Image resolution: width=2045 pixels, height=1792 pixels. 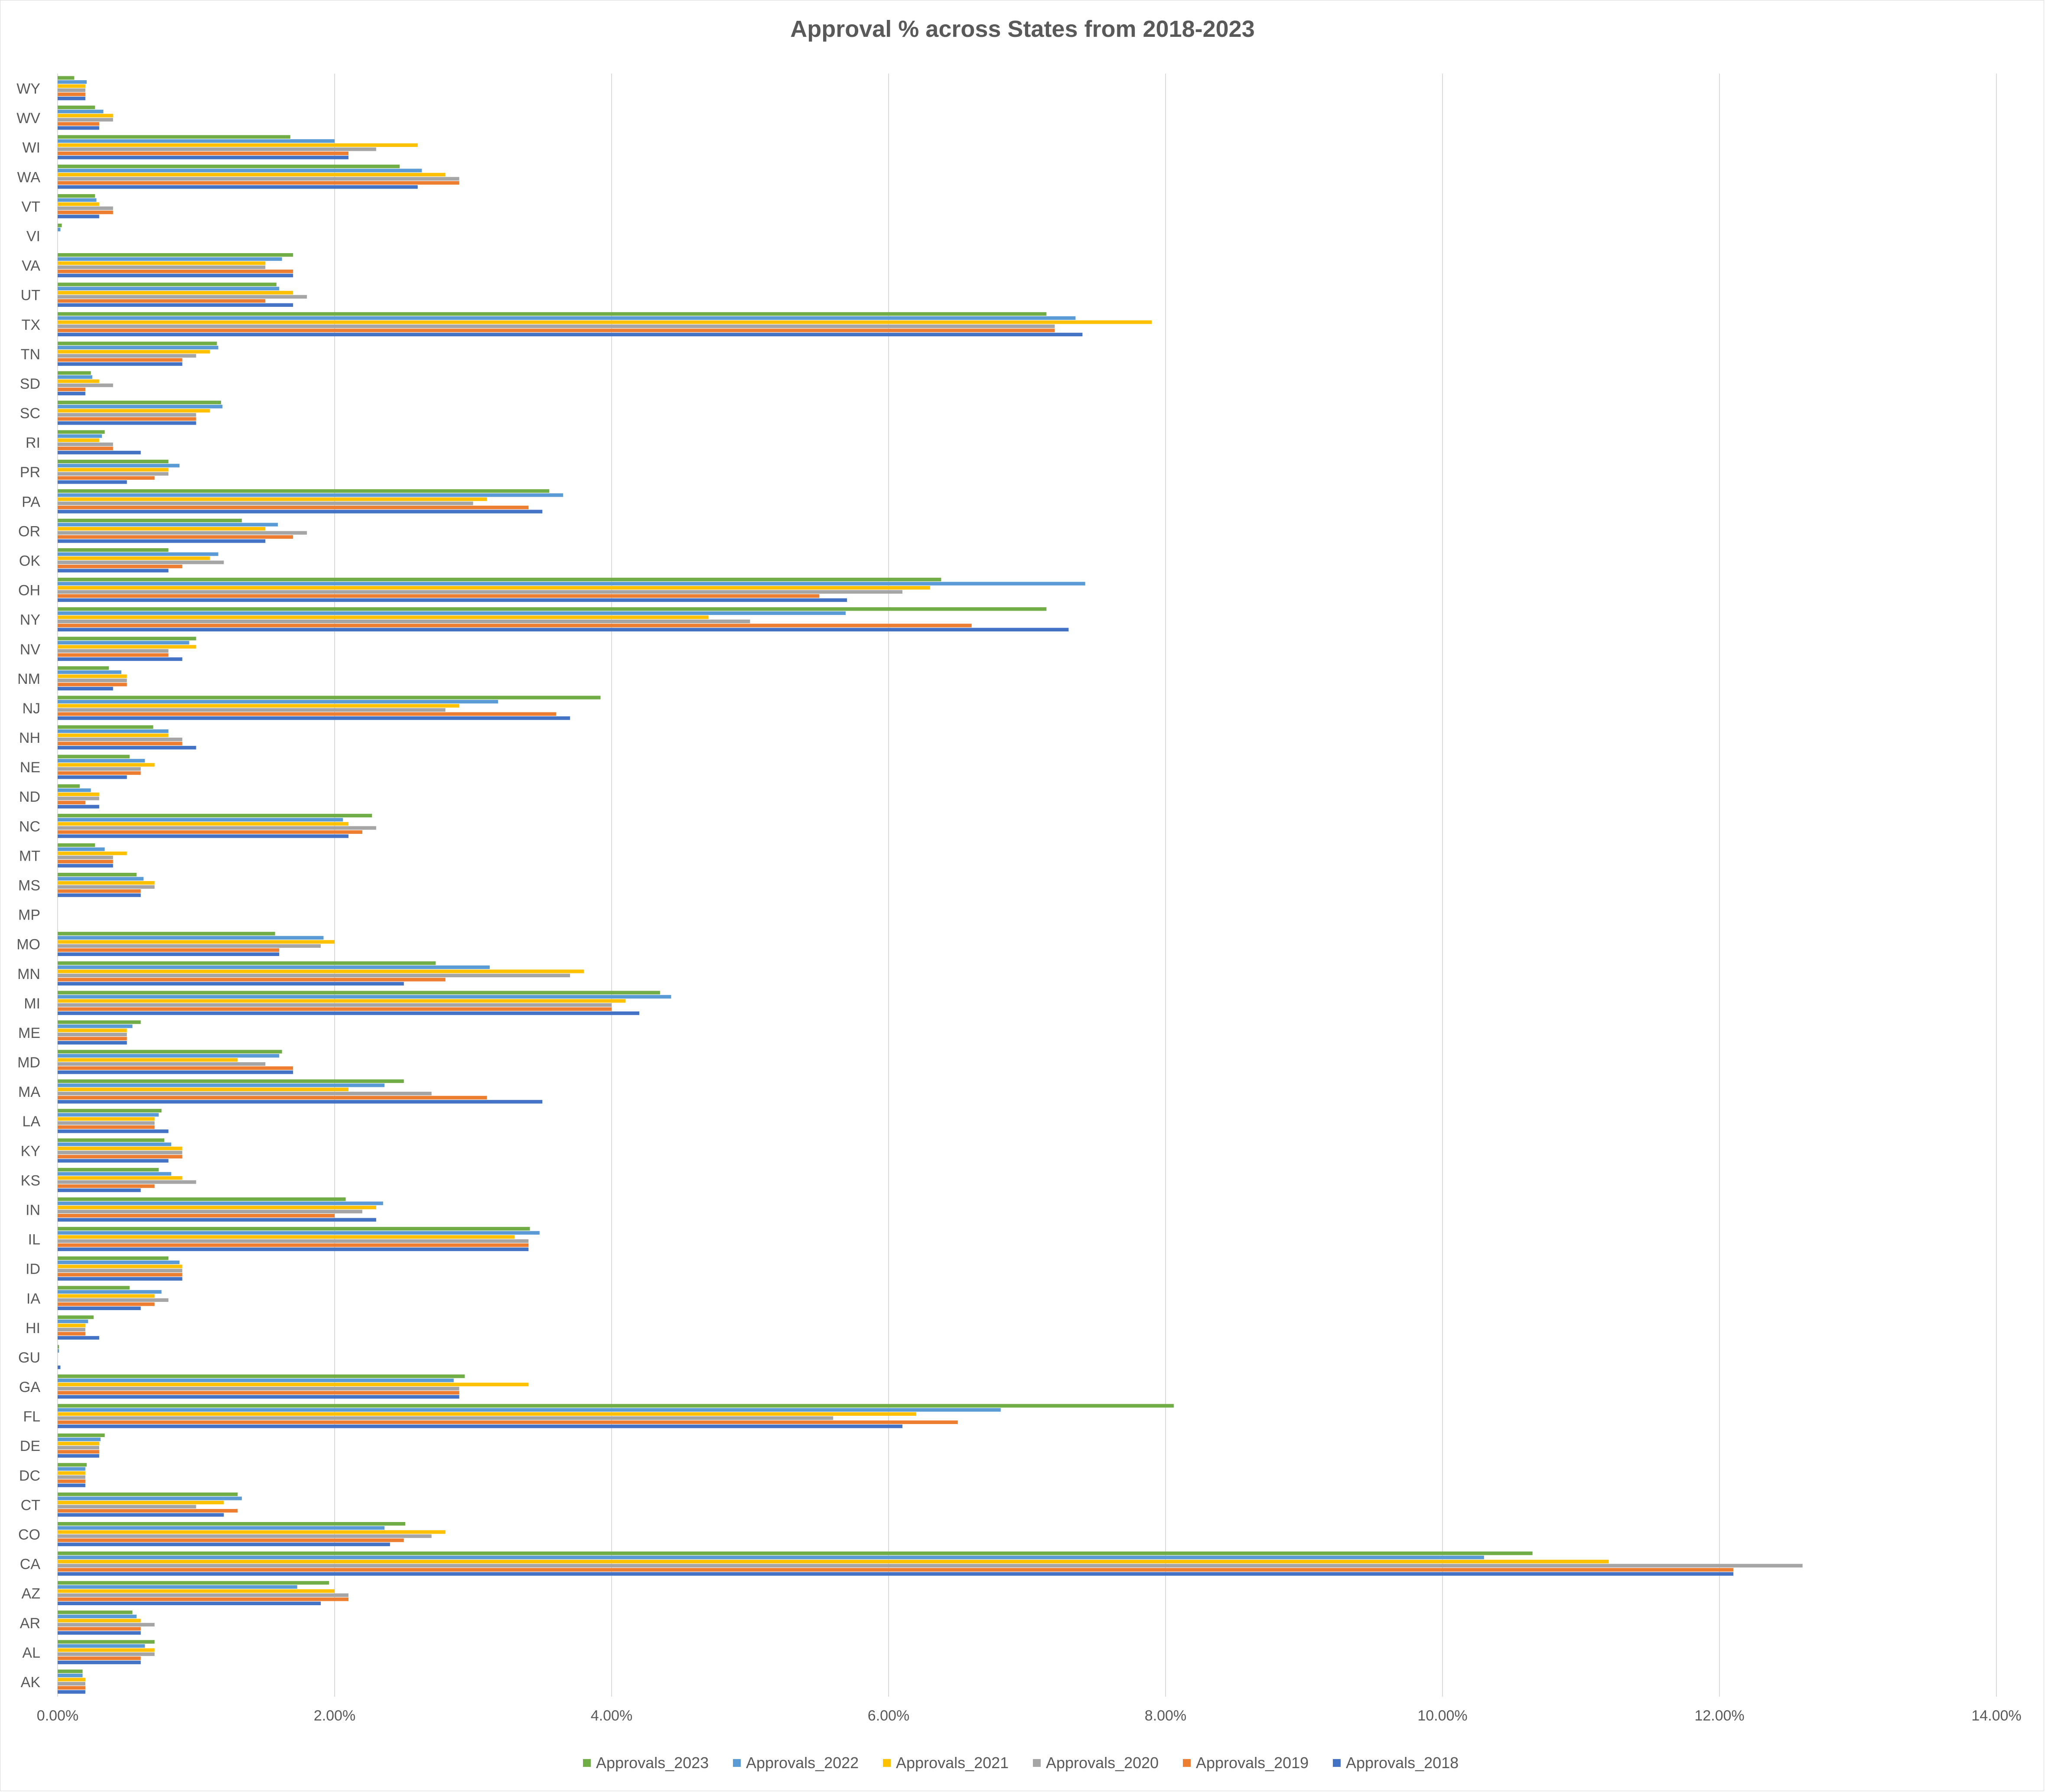 What do you see at coordinates (30, 354) in the screenshot?
I see `y-tick-label: TN` at bounding box center [30, 354].